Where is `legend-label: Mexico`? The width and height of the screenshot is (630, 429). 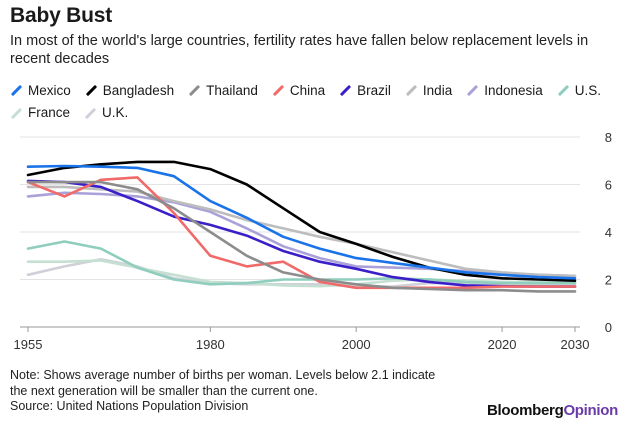
legend-label: Mexico is located at coordinates (49, 90).